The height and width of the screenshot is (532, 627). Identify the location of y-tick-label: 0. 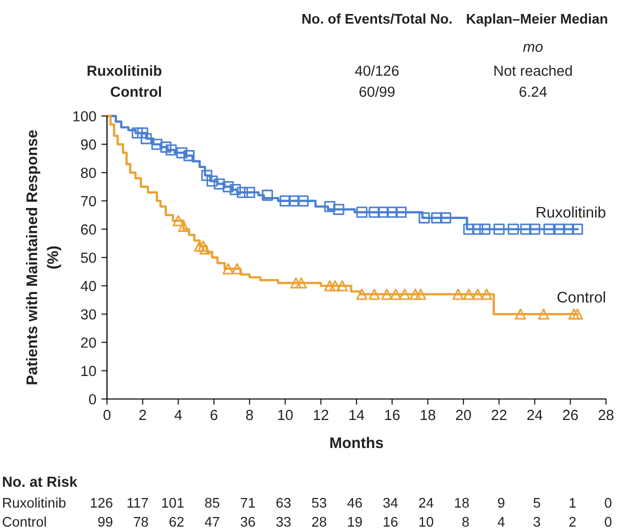
(92, 399).